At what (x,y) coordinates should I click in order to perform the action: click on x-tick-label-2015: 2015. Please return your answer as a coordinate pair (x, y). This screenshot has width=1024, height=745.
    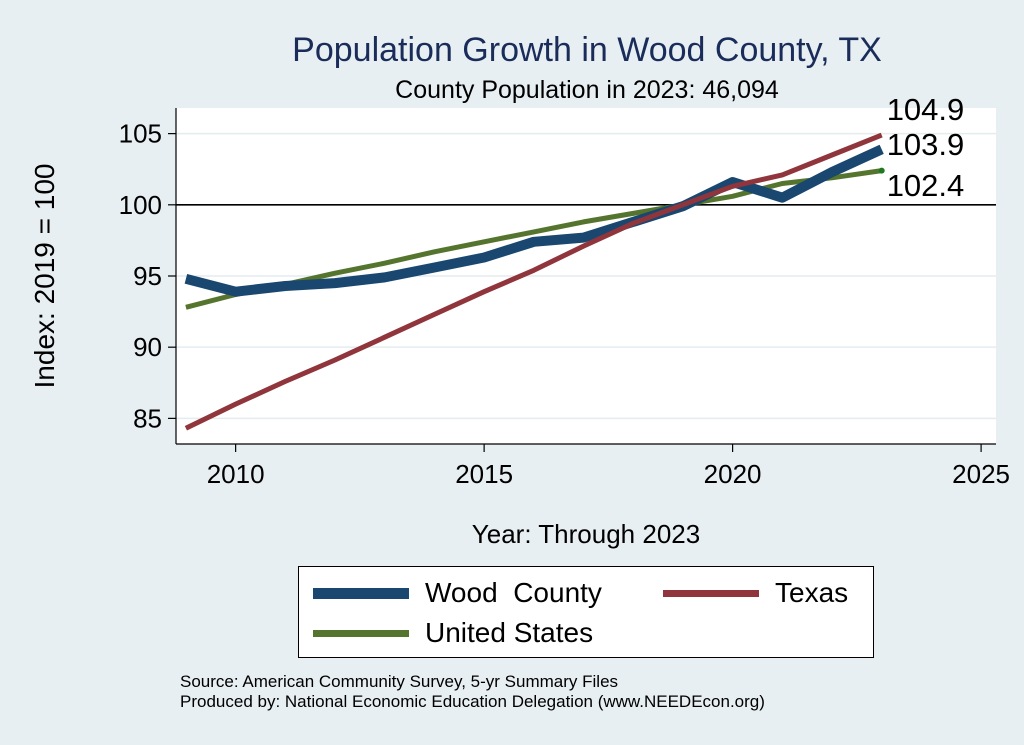
    Looking at the image, I should click on (484, 474).